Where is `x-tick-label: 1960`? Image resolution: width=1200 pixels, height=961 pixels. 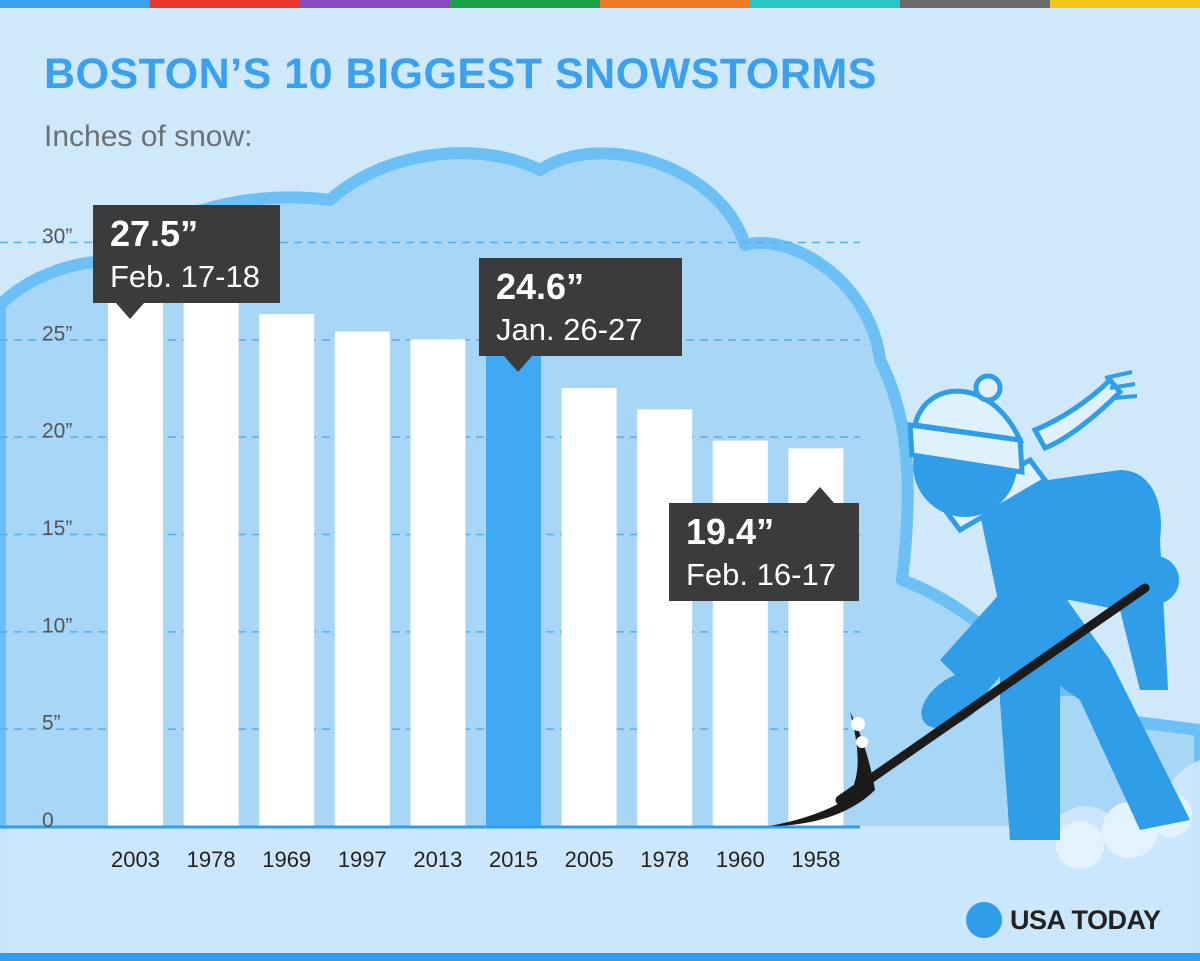 x-tick-label: 1960 is located at coordinates (740, 859).